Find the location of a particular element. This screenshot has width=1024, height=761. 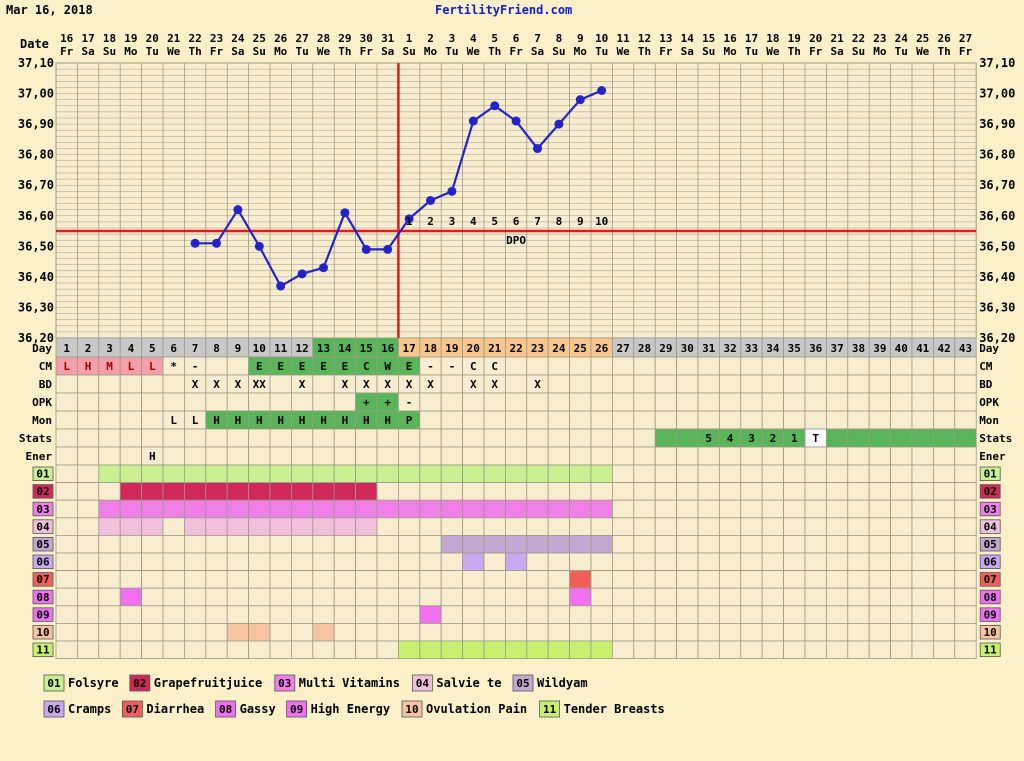

stats-entry: 4 is located at coordinates (730, 438).